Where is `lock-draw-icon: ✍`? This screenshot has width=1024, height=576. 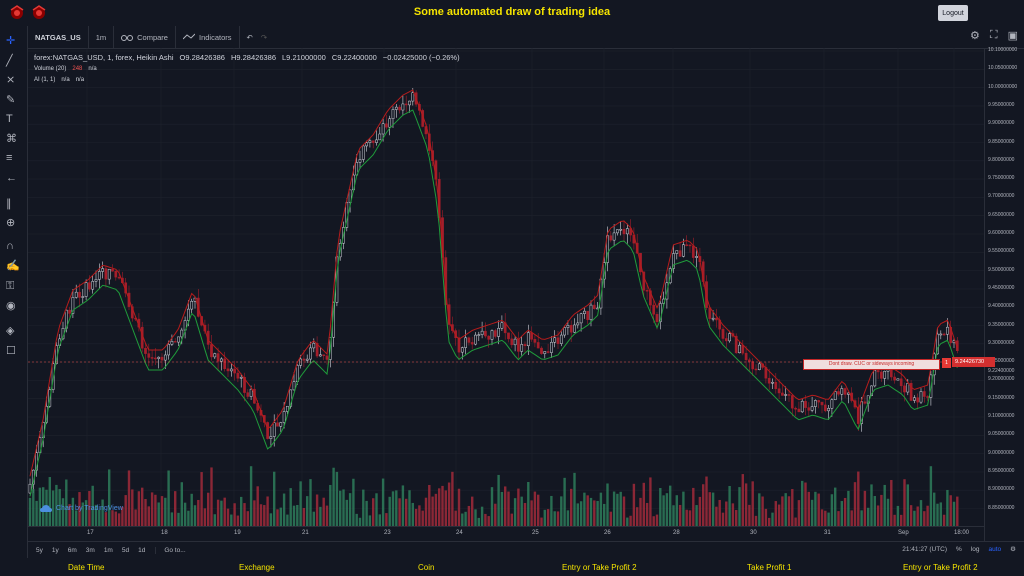 lock-draw-icon: ✍ is located at coordinates (13, 266).